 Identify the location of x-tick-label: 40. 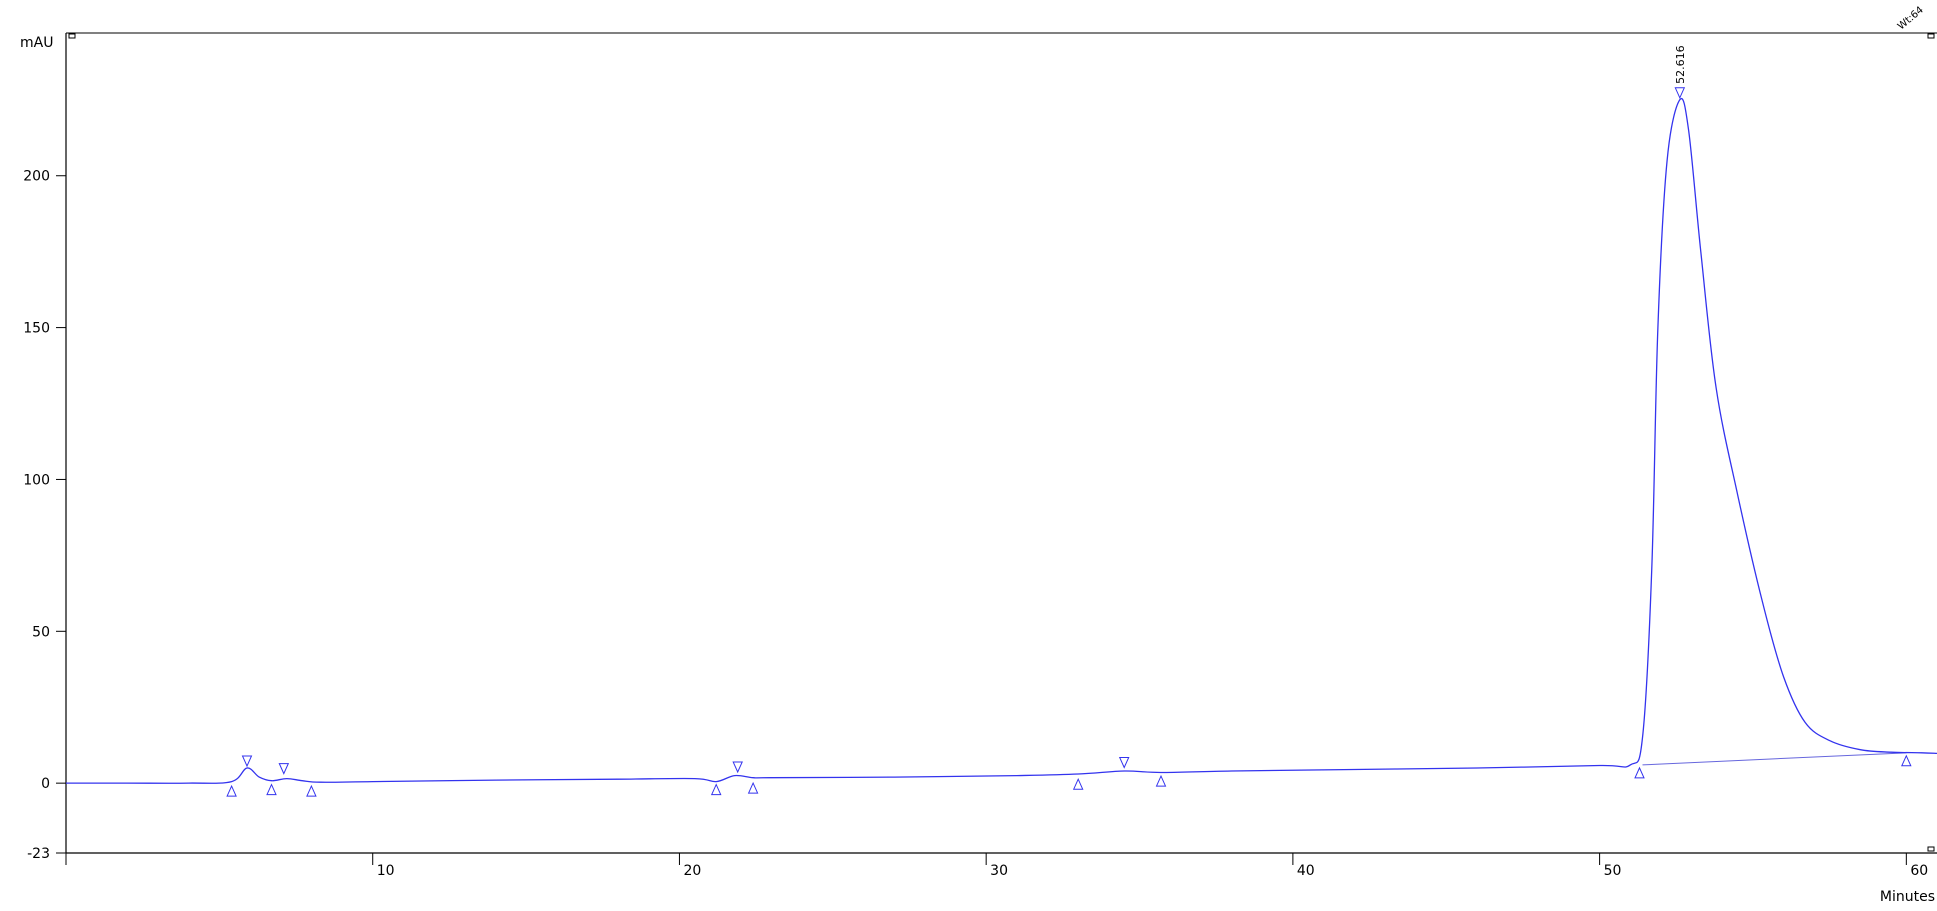
(1306, 871).